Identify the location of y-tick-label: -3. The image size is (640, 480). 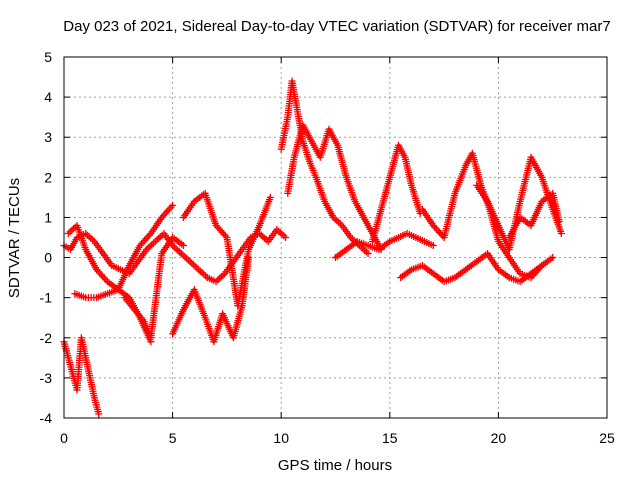
(46, 378).